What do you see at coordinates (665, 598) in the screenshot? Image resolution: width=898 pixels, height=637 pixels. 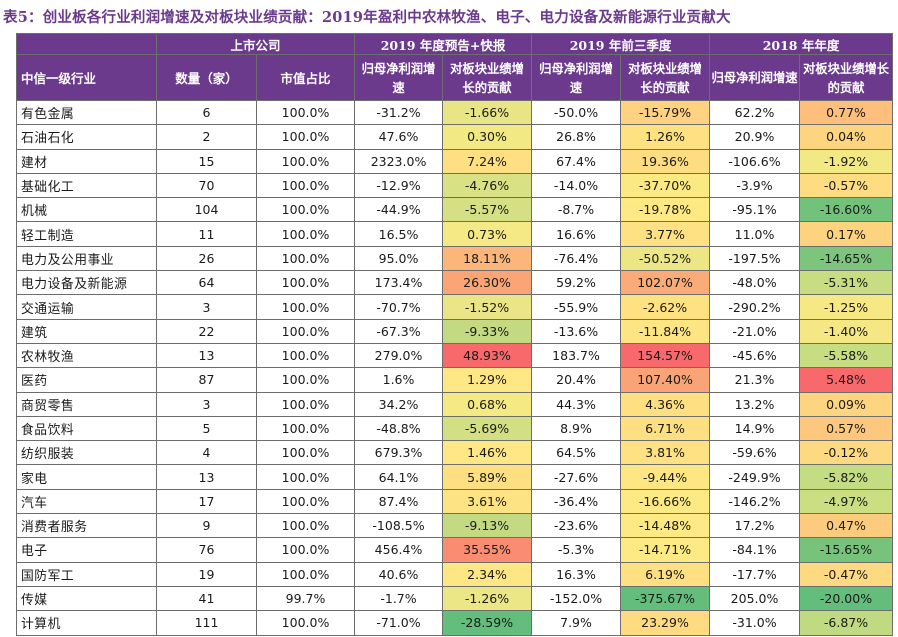 I see `contrib-2019q3-cell: -375.67%` at bounding box center [665, 598].